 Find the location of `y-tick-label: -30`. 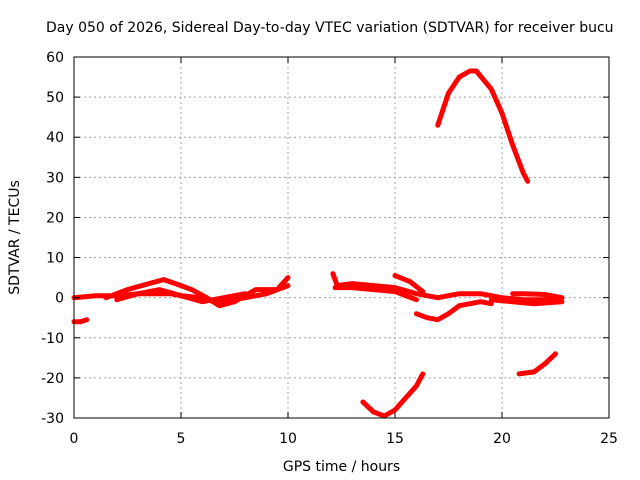

y-tick-label: -30 is located at coordinates (52, 419).